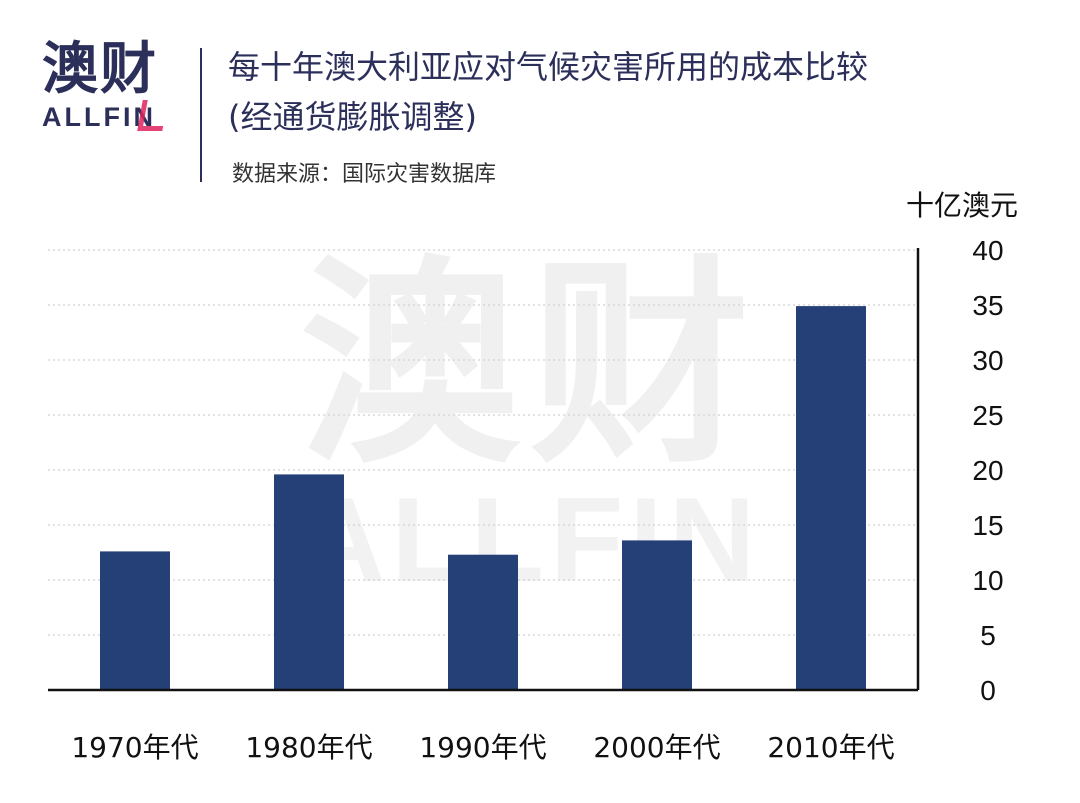  What do you see at coordinates (988, 690) in the screenshot?
I see `y-tick-label: 0` at bounding box center [988, 690].